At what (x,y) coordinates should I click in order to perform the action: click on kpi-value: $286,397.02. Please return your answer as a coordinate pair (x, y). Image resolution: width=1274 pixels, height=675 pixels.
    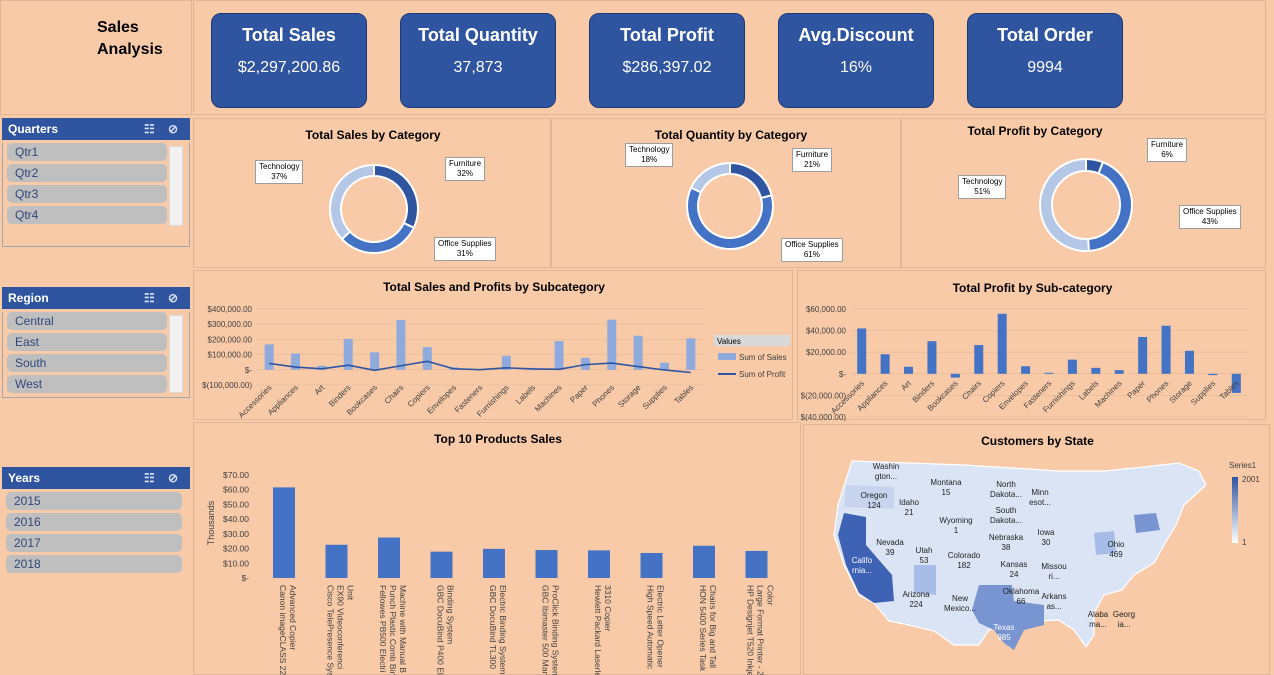
    Looking at the image, I should click on (667, 67).